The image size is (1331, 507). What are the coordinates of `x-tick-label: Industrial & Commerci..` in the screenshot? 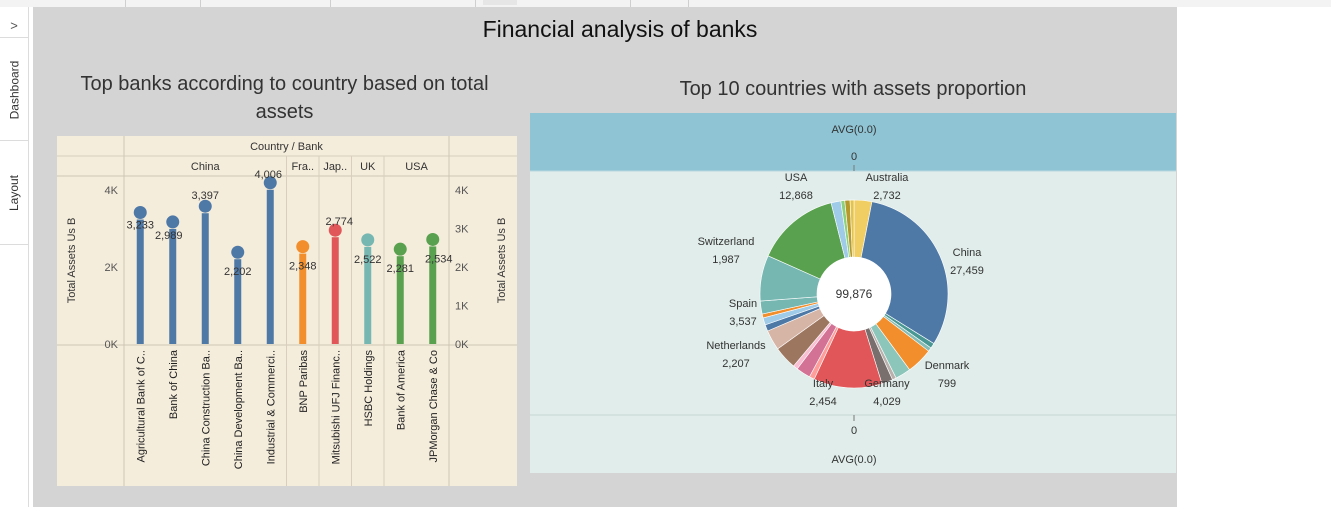 It's located at (271, 407).